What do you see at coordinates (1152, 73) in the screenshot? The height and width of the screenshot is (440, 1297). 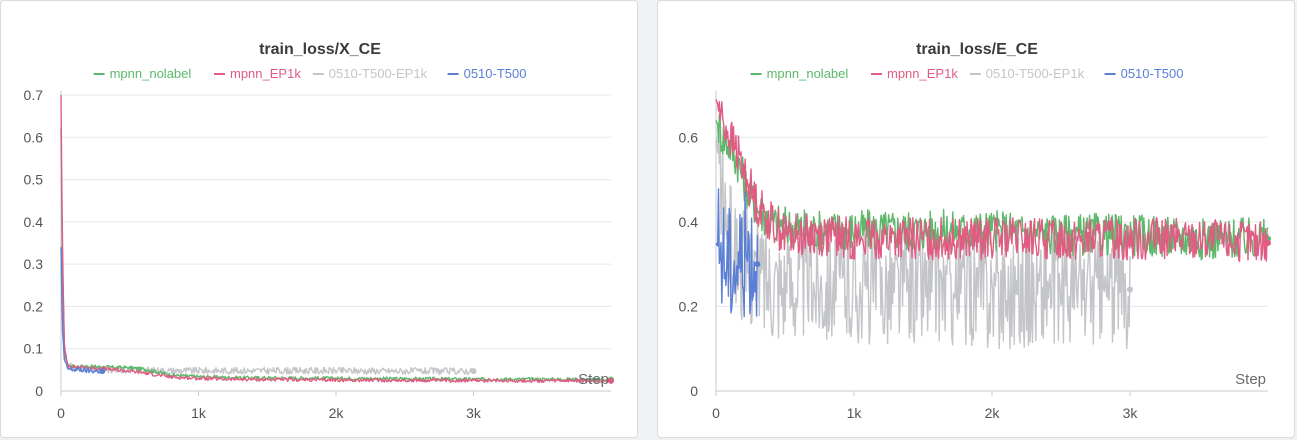 I see `chart1-legend-label-3: 0510-T500` at bounding box center [1152, 73].